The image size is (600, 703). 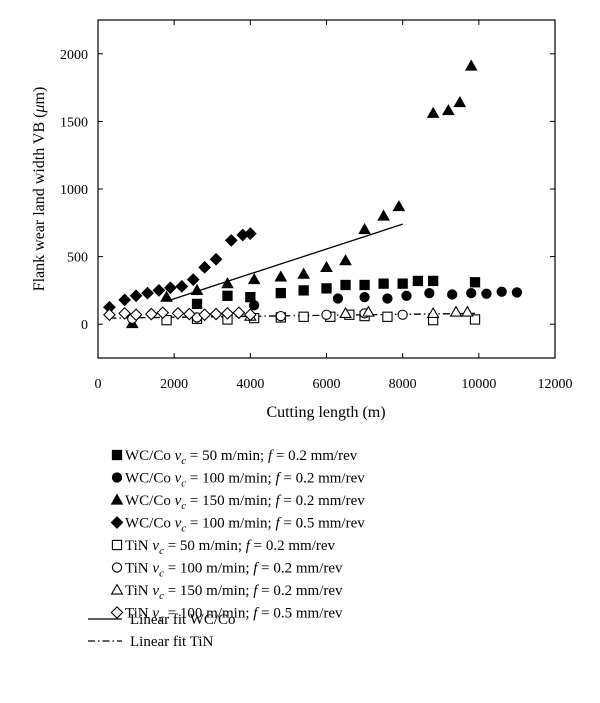 I want to click on x-tick-label: 6000, so click(x=327, y=384).